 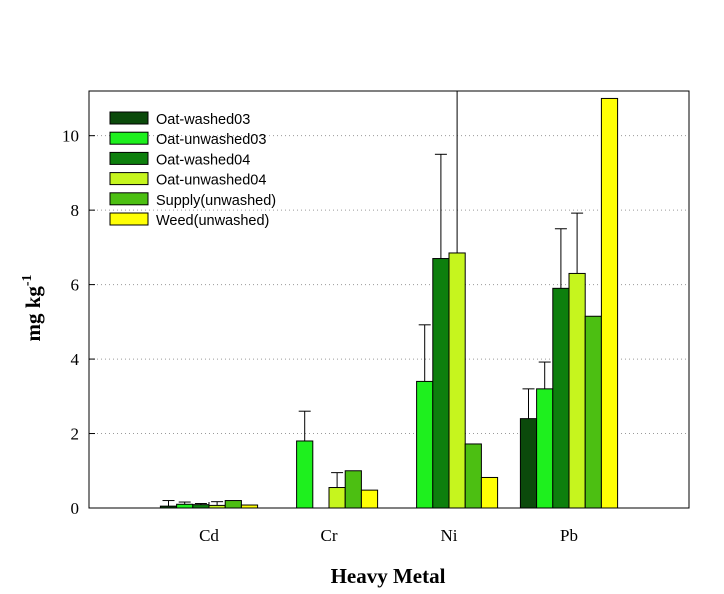 I want to click on y-tick-label: 4, so click(x=75, y=359).